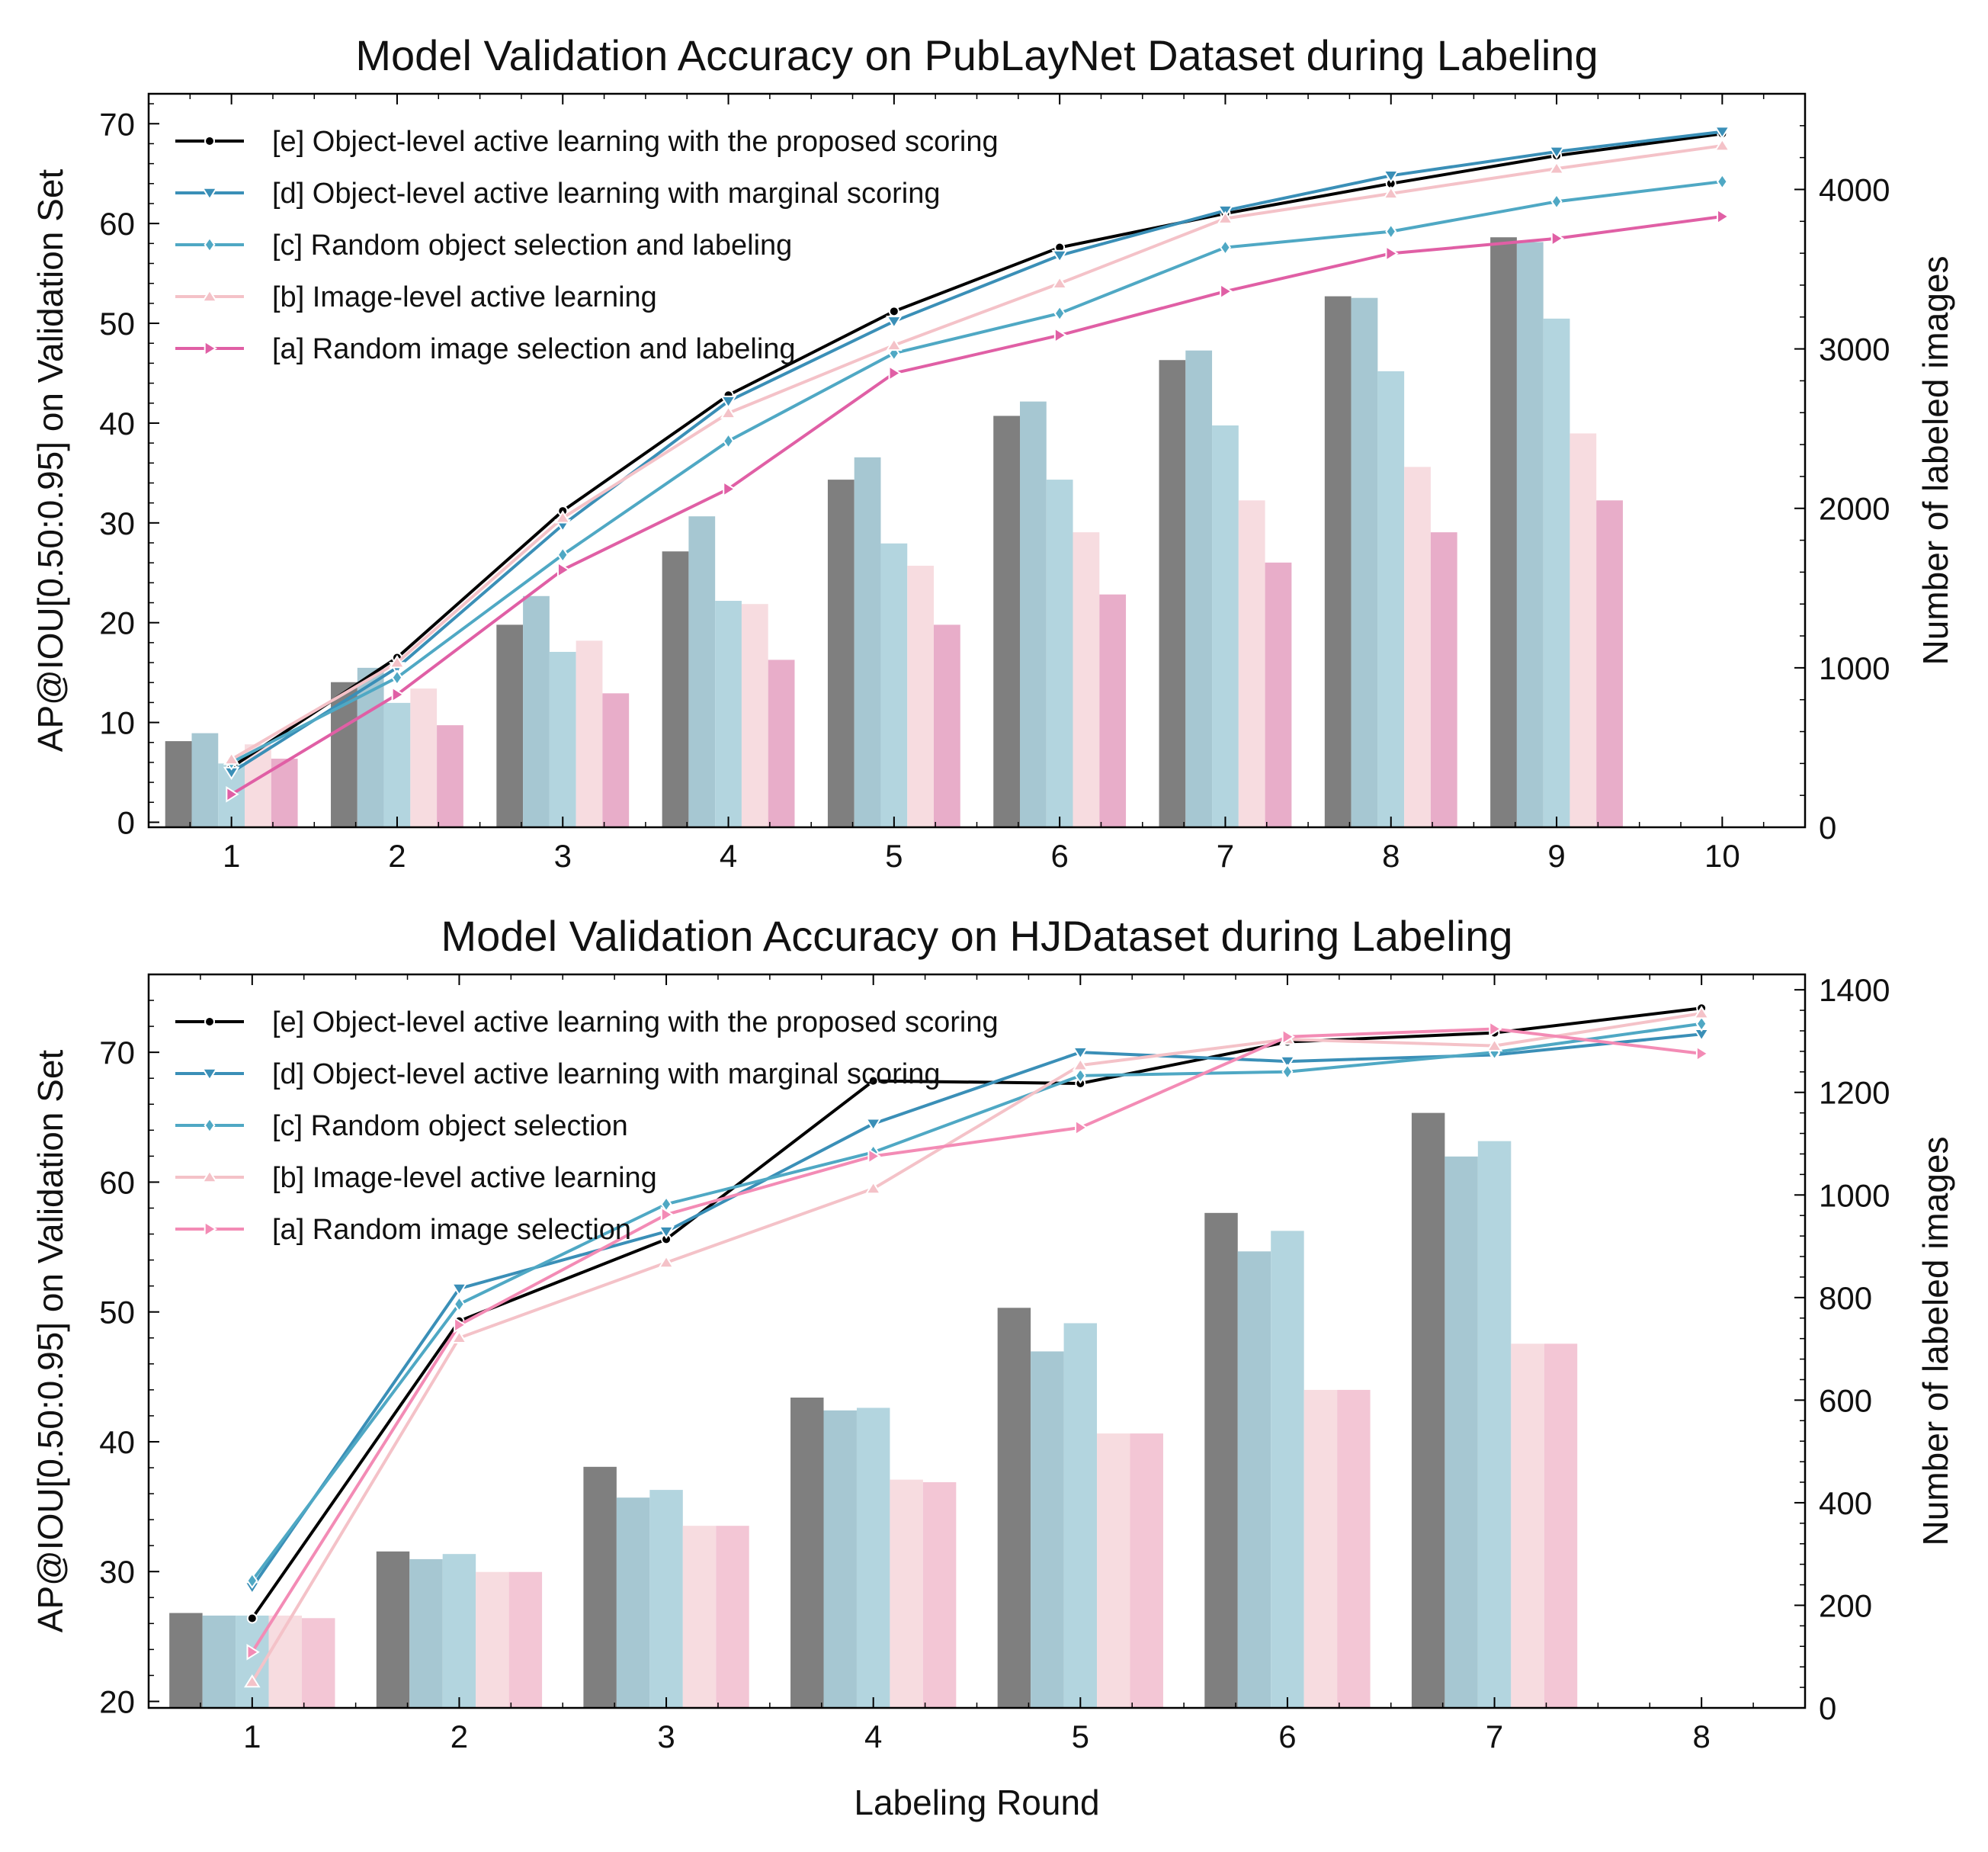  I want to click on y-right-tick-label: 0, so click(1827, 1708).